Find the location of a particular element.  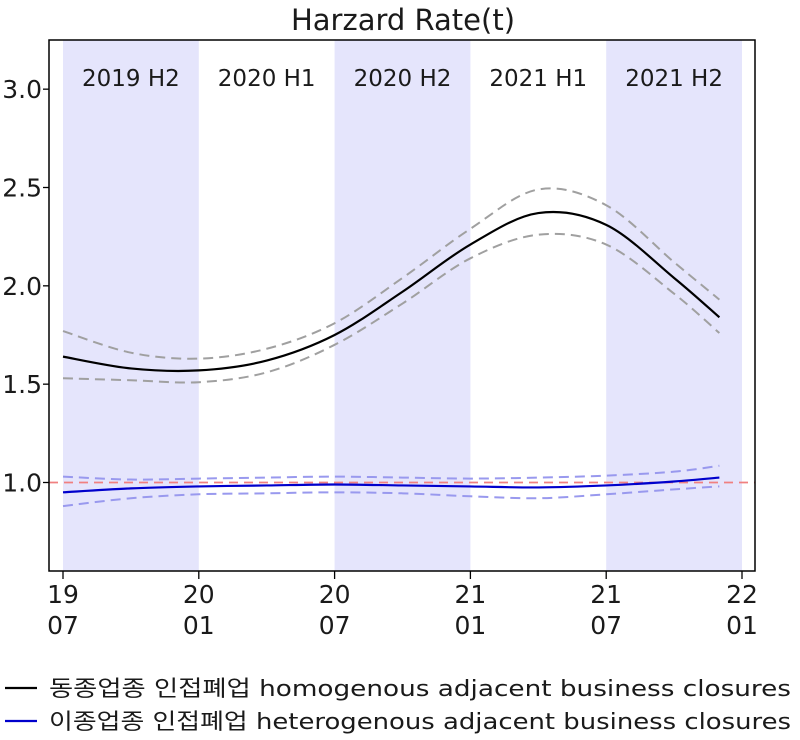

x-tick-label-bottom-2: 07 is located at coordinates (335, 625).